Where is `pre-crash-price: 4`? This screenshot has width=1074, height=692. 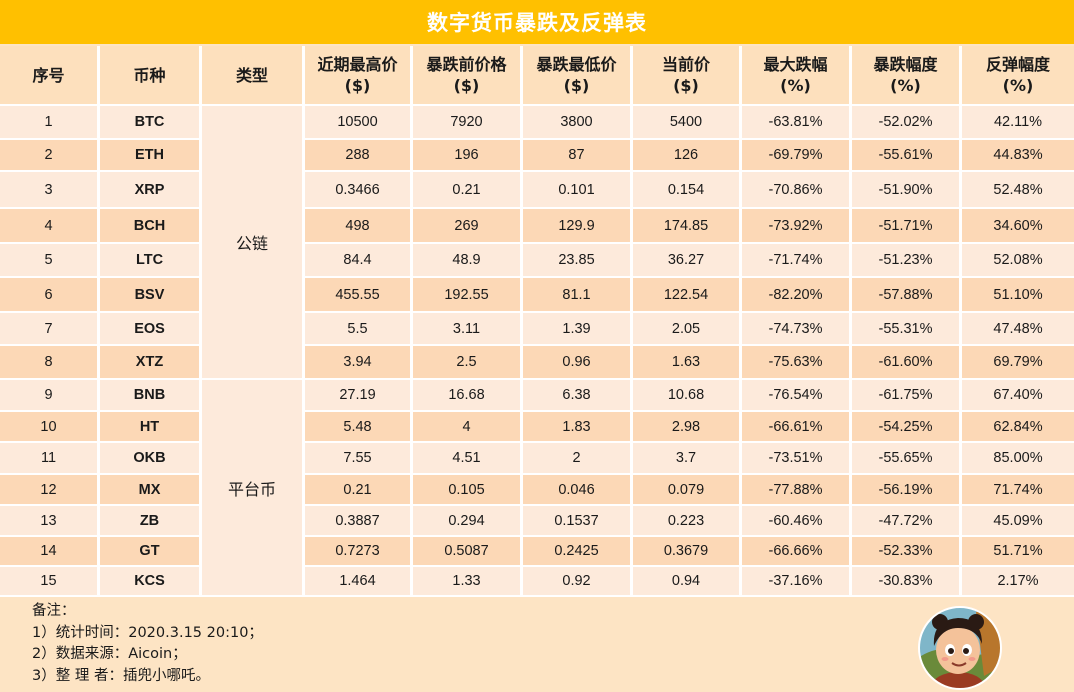 pre-crash-price: 4 is located at coordinates (468, 427).